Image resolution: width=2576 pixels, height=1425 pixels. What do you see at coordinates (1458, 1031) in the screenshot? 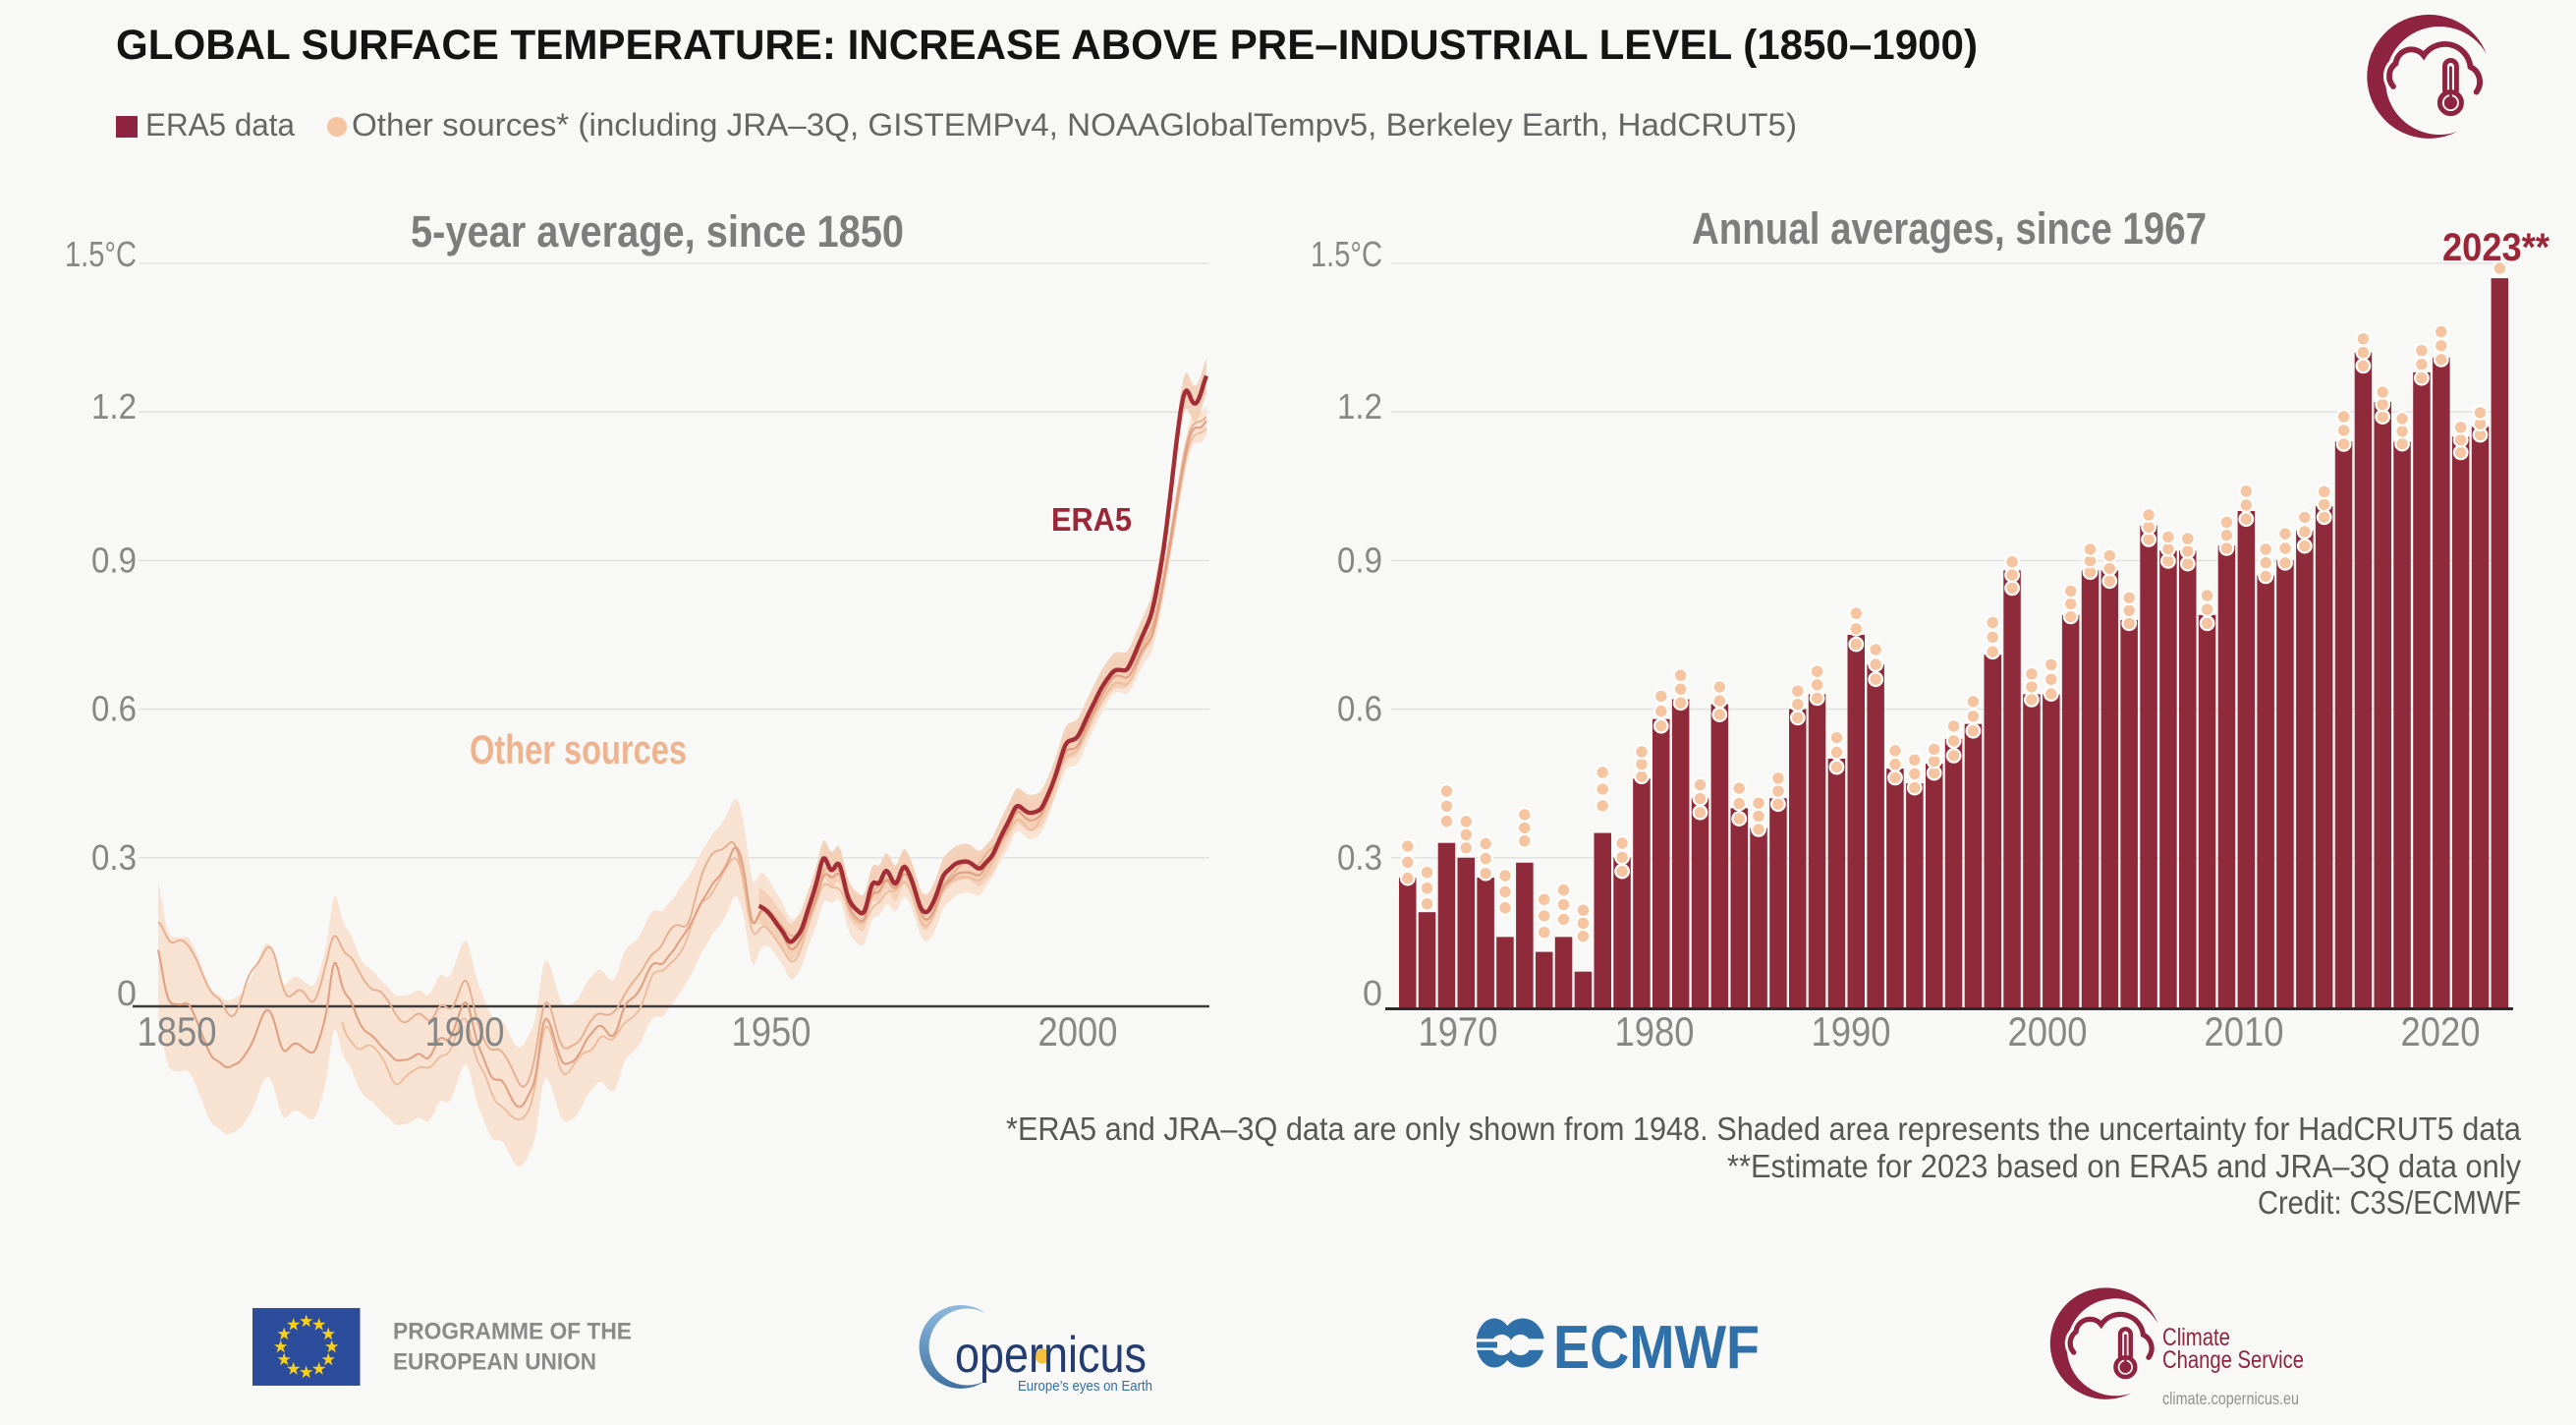
I see `svg-text: 1970` at bounding box center [1458, 1031].